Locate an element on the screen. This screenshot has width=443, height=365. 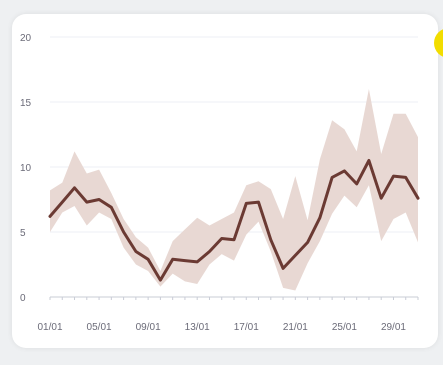
y-tick-label: 10 is located at coordinates (26, 168).